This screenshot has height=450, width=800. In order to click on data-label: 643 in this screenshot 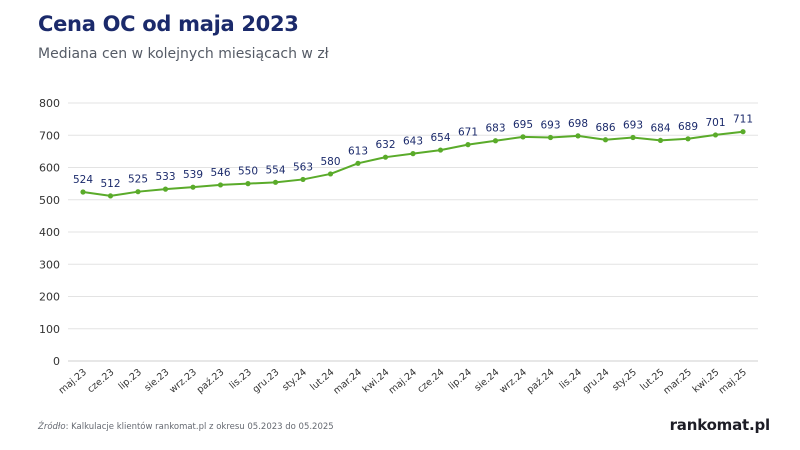, I will do `click(413, 142)`.